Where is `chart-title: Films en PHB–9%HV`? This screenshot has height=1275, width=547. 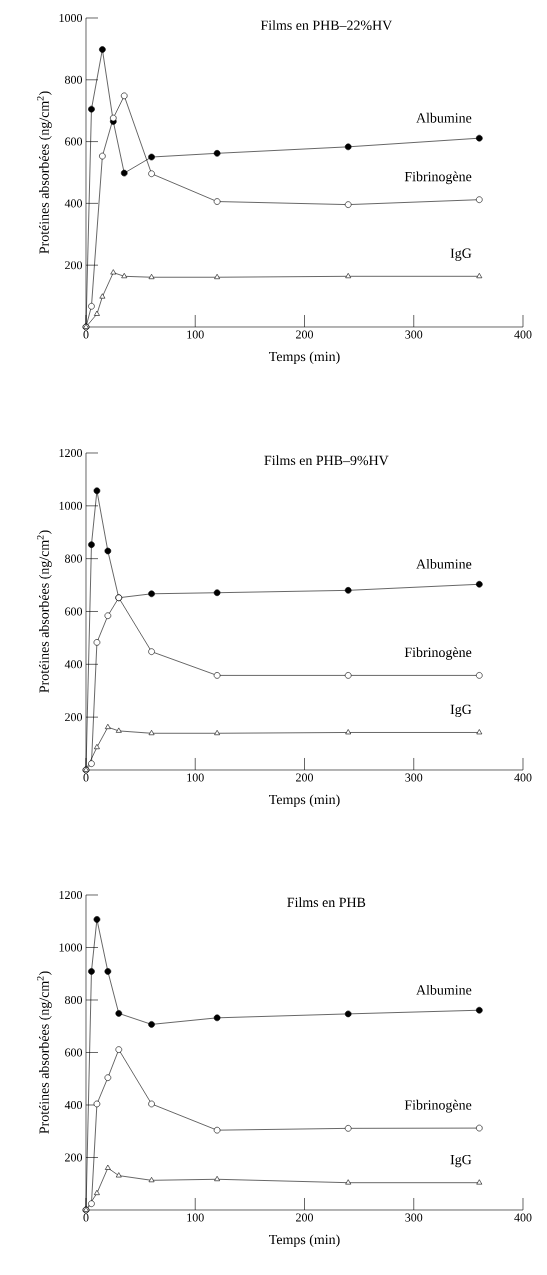
chart-title: Films en PHB–9%HV is located at coordinates (326, 460).